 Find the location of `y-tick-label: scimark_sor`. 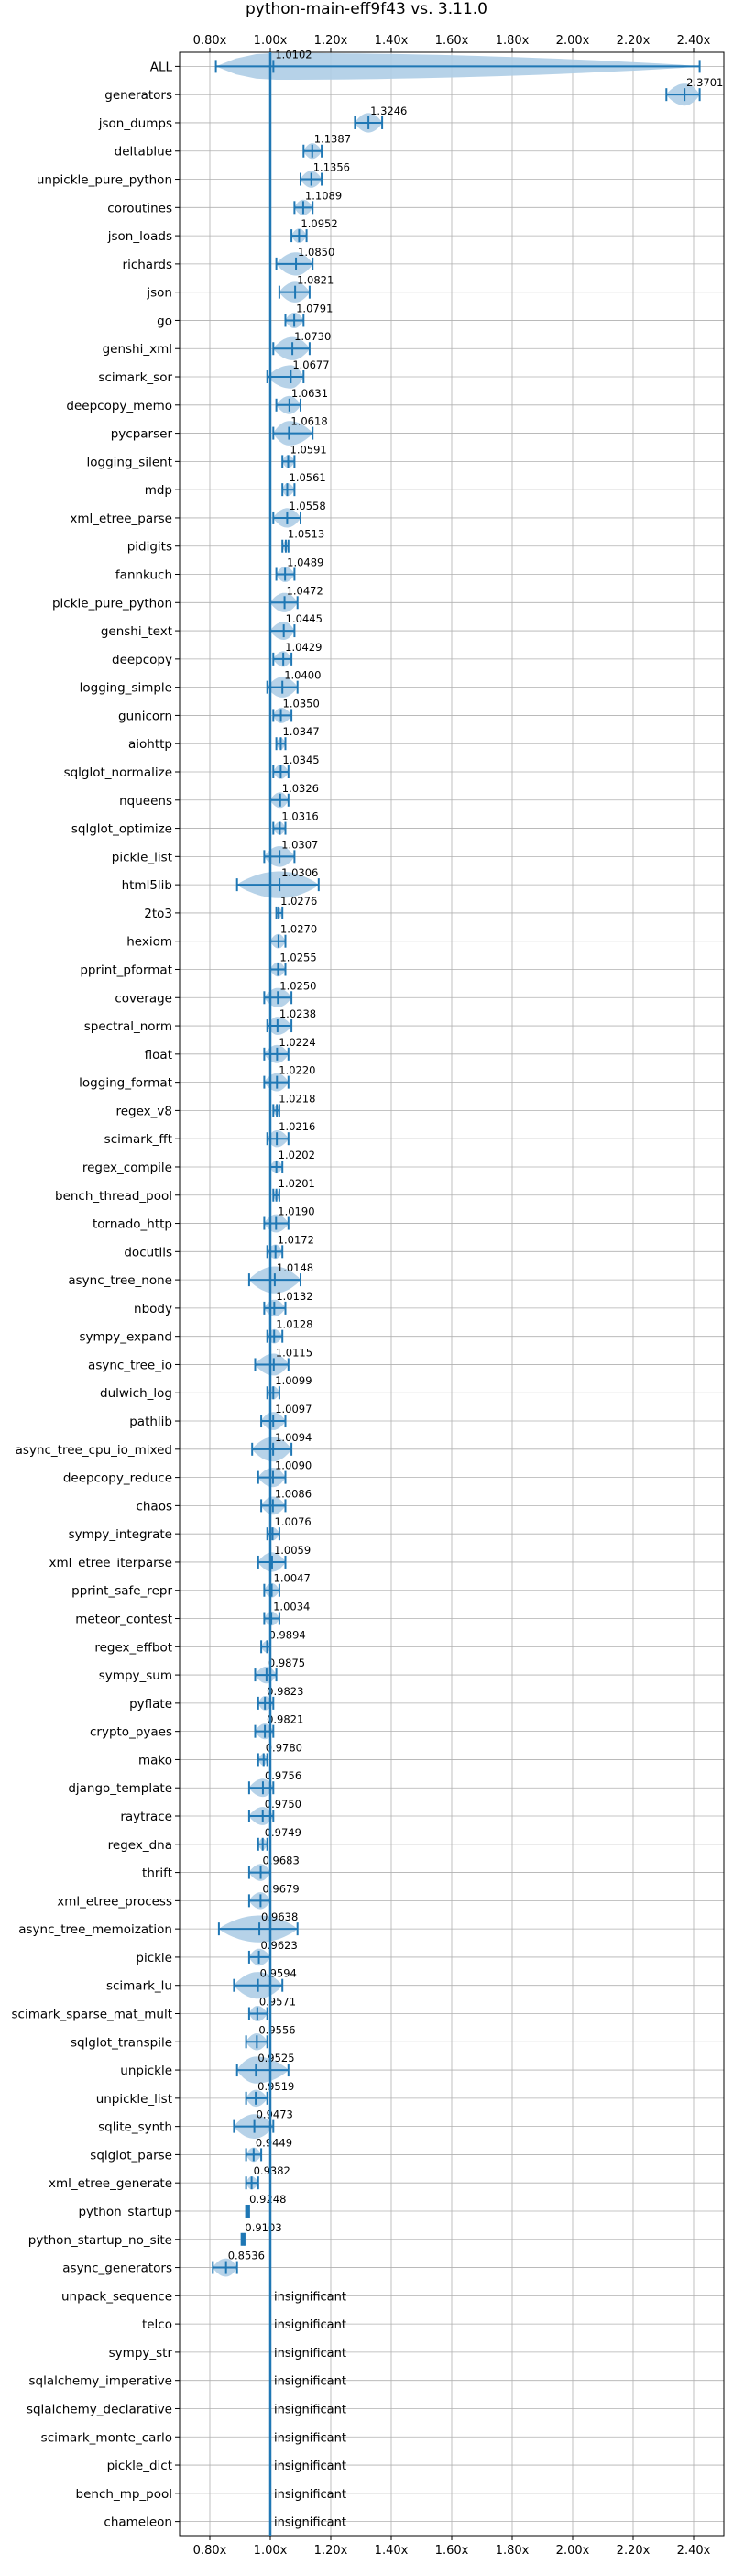

y-tick-label: scimark_sor is located at coordinates (135, 378).